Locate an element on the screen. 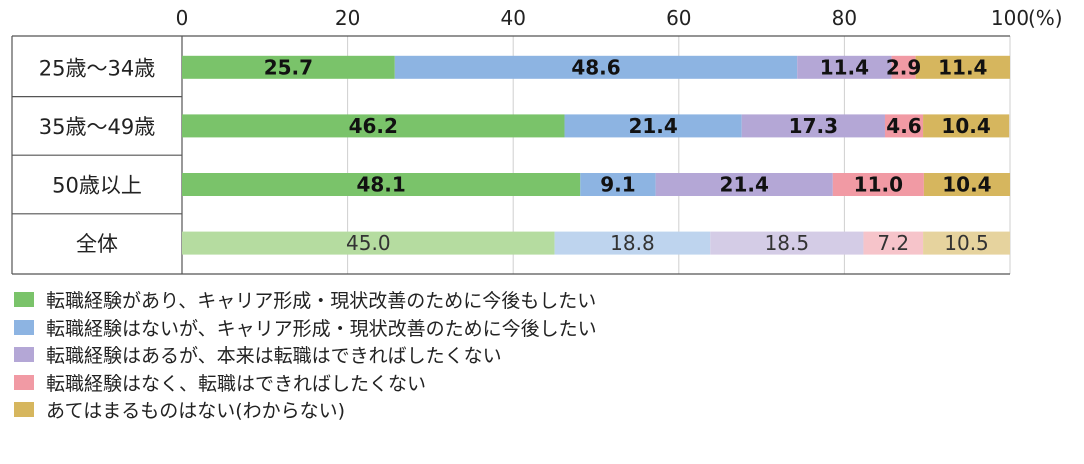 Image resolution: width=1084 pixels, height=464 pixels. legend-item: 転職経験はあるが、本来は転職はできればしたくない is located at coordinates (305, 355).